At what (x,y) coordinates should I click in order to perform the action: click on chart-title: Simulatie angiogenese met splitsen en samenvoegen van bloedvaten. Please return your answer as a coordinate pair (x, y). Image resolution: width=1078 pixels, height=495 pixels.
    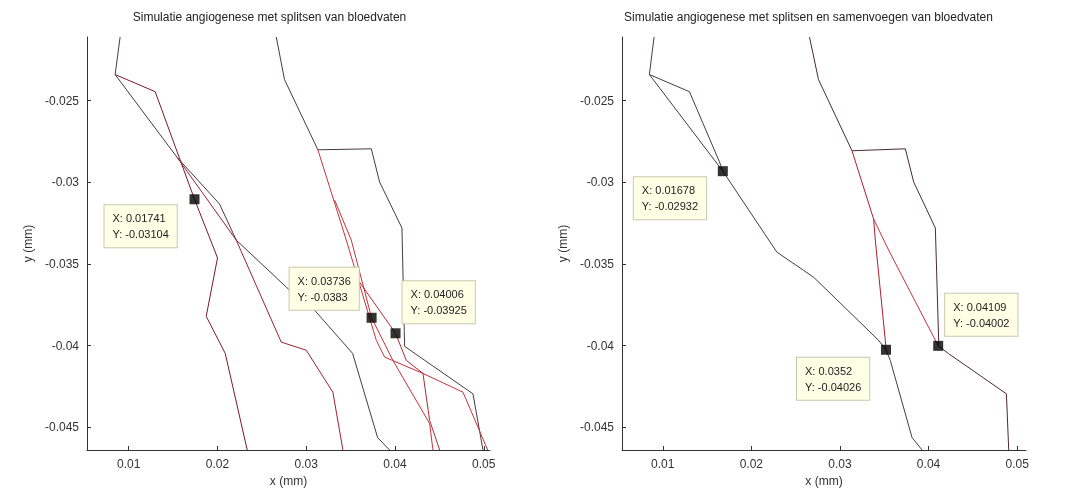
    Looking at the image, I should click on (808, 17).